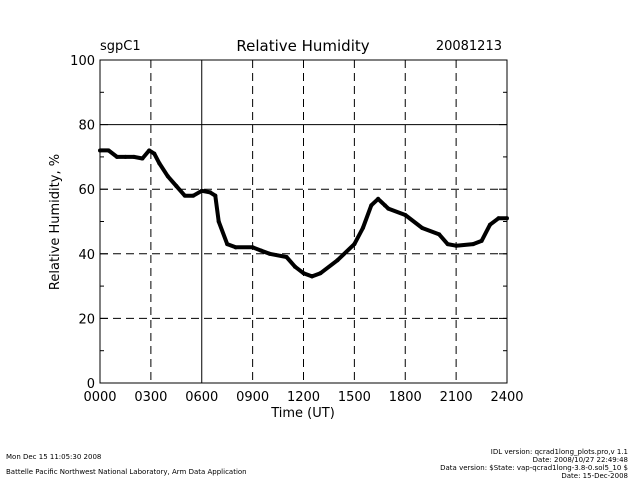 The image size is (640, 480). What do you see at coordinates (580, 460) in the screenshot?
I see `footer-idl-date: Date: 2008/10/27 22:49:48` at bounding box center [580, 460].